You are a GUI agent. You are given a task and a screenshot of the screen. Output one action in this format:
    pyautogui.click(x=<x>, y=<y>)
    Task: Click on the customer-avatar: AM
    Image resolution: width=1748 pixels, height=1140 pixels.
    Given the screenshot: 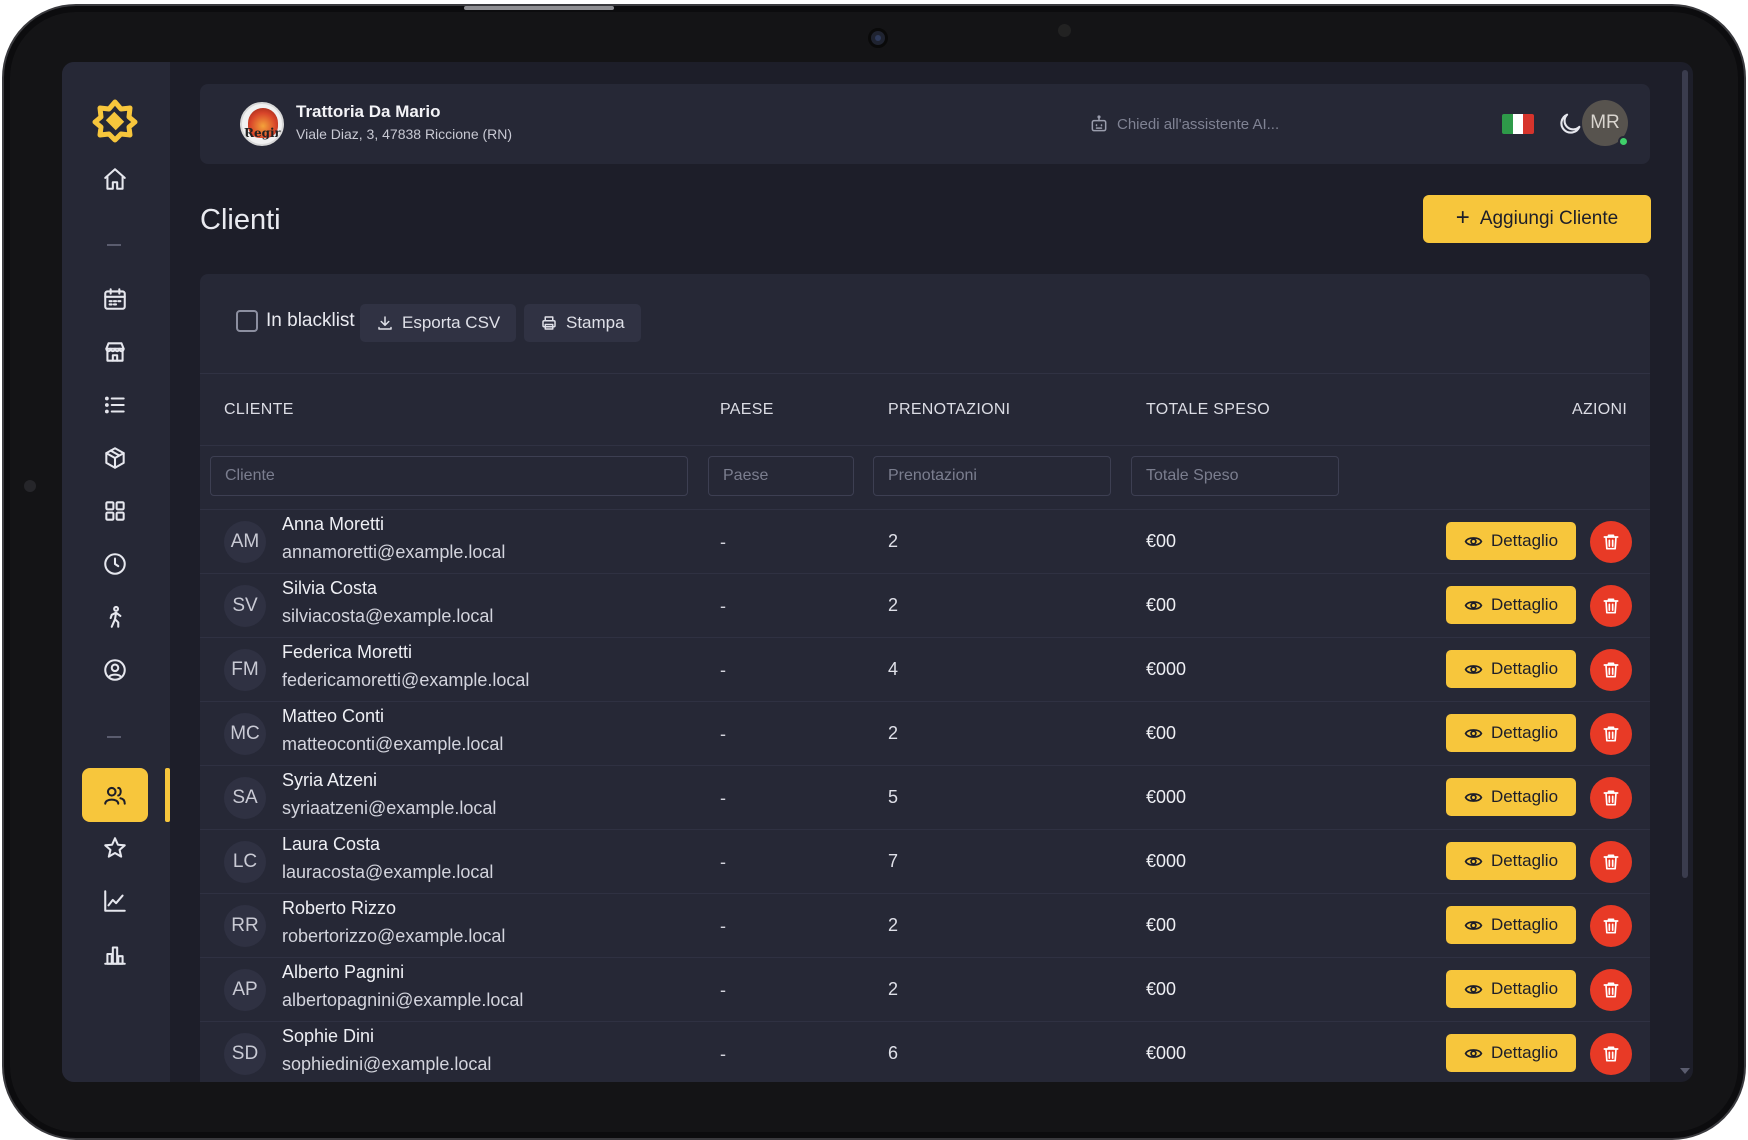 What is the action you would take?
    pyautogui.click(x=245, y=542)
    